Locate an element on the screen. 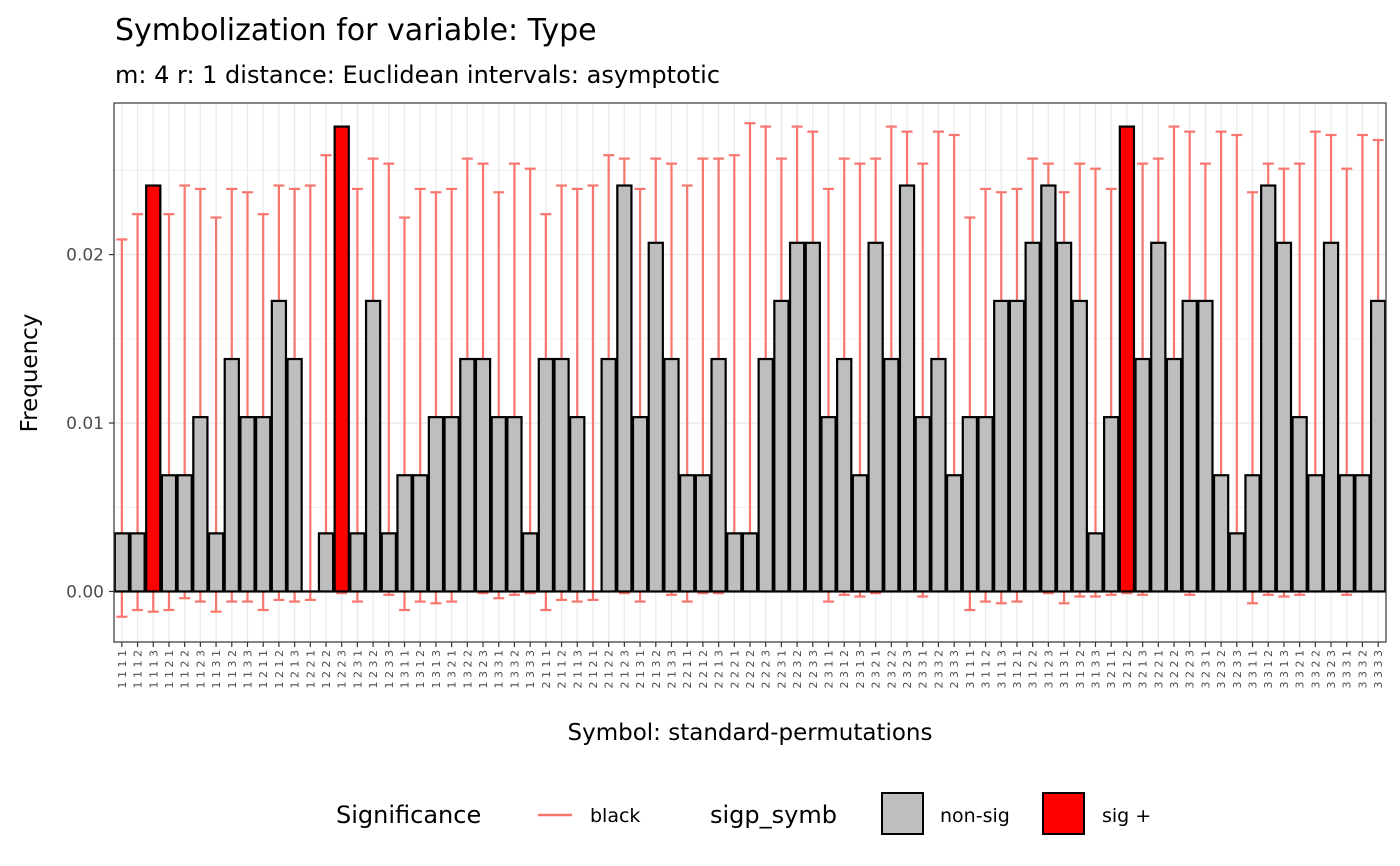 The width and height of the screenshot is (1400, 866). x-tick-label: 2 3 1 2 is located at coordinates (844, 669).